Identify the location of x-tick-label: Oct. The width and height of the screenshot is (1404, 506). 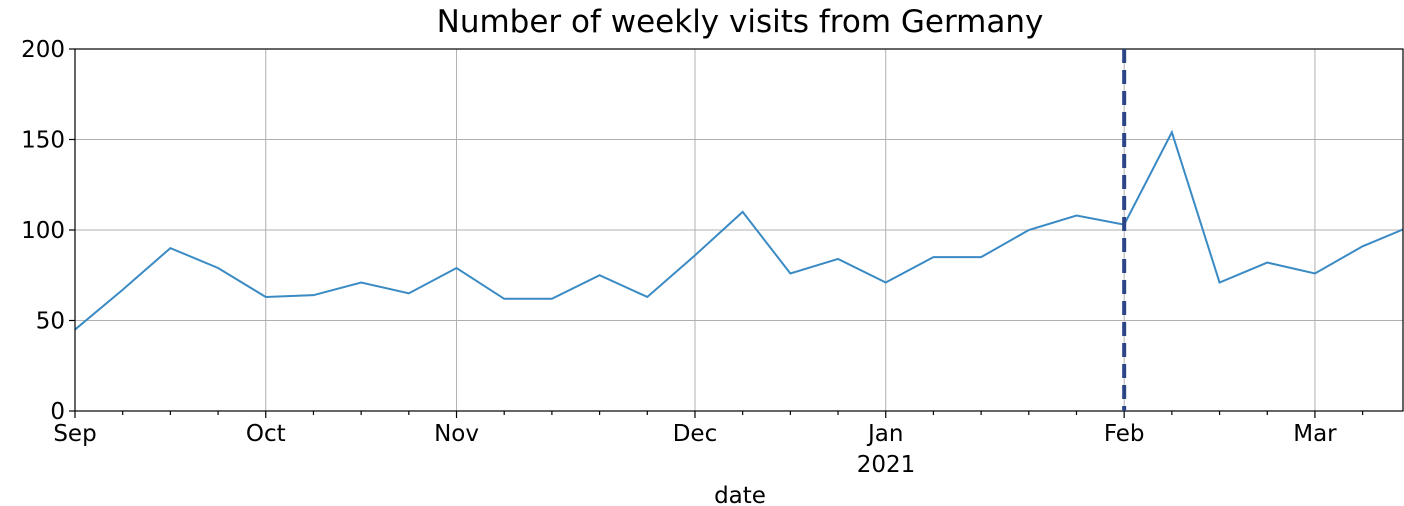
(266, 434).